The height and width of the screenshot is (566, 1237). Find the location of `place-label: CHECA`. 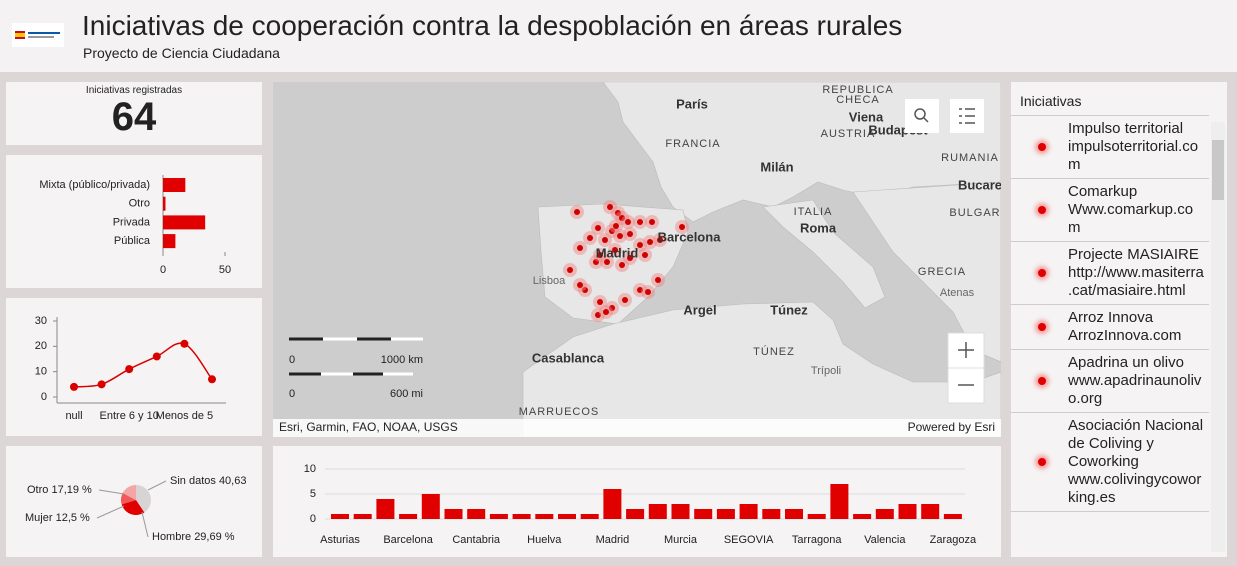

place-label: CHECA is located at coordinates (858, 100).